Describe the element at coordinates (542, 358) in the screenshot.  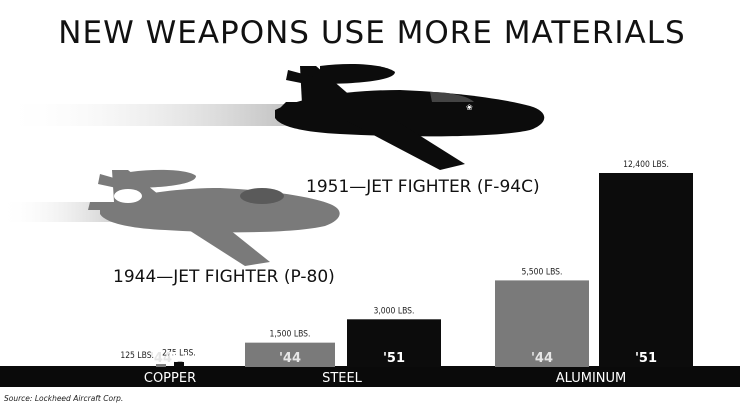
I see `year-label-aluminum-44: '44` at that location.